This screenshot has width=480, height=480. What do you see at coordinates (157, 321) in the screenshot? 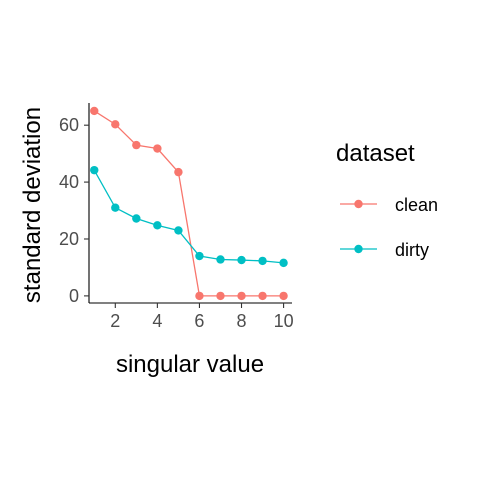
I see `x-tick-label: 4` at bounding box center [157, 321].